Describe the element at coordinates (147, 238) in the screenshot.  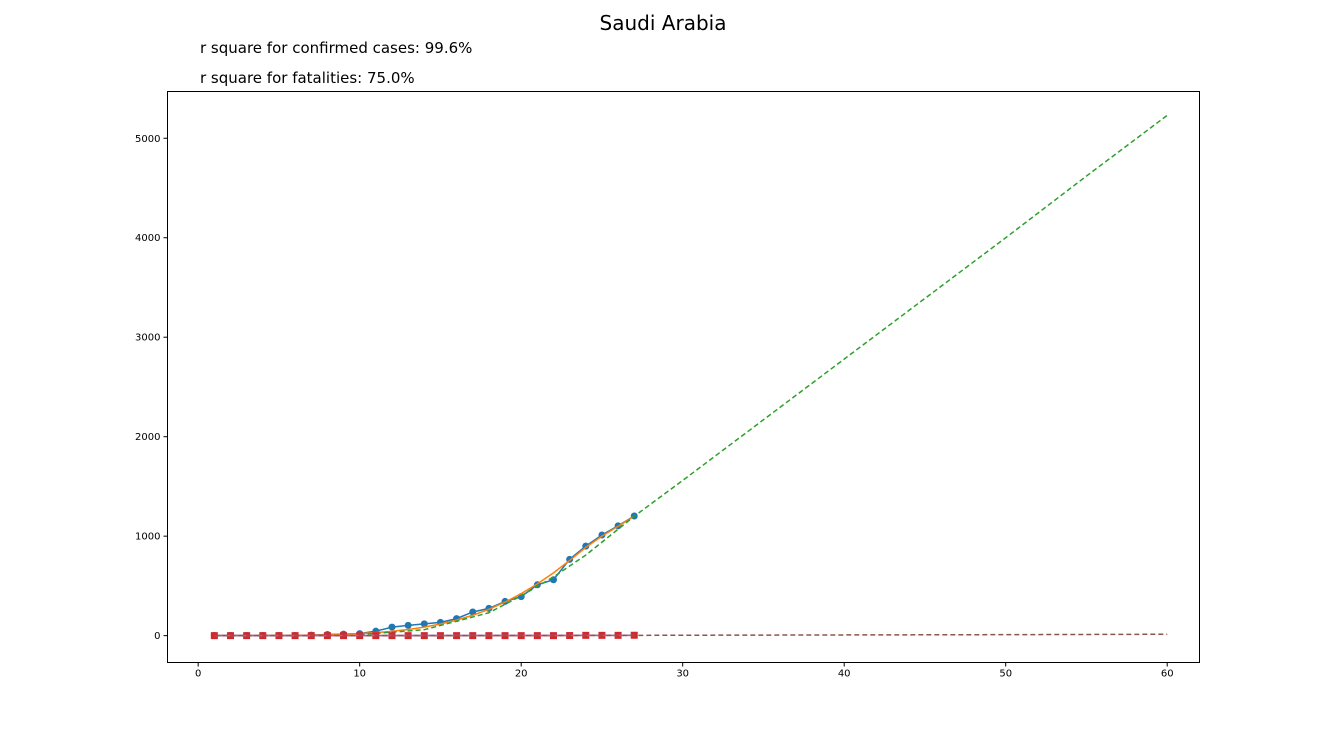
I see `y-tick-label: 4000` at that location.